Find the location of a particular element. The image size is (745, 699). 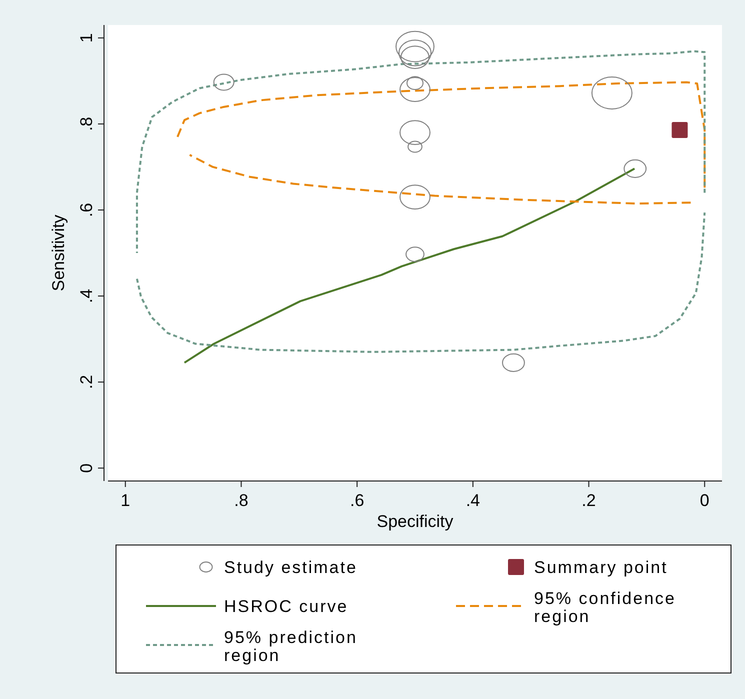

x-tick-label: 1 is located at coordinates (125, 500).